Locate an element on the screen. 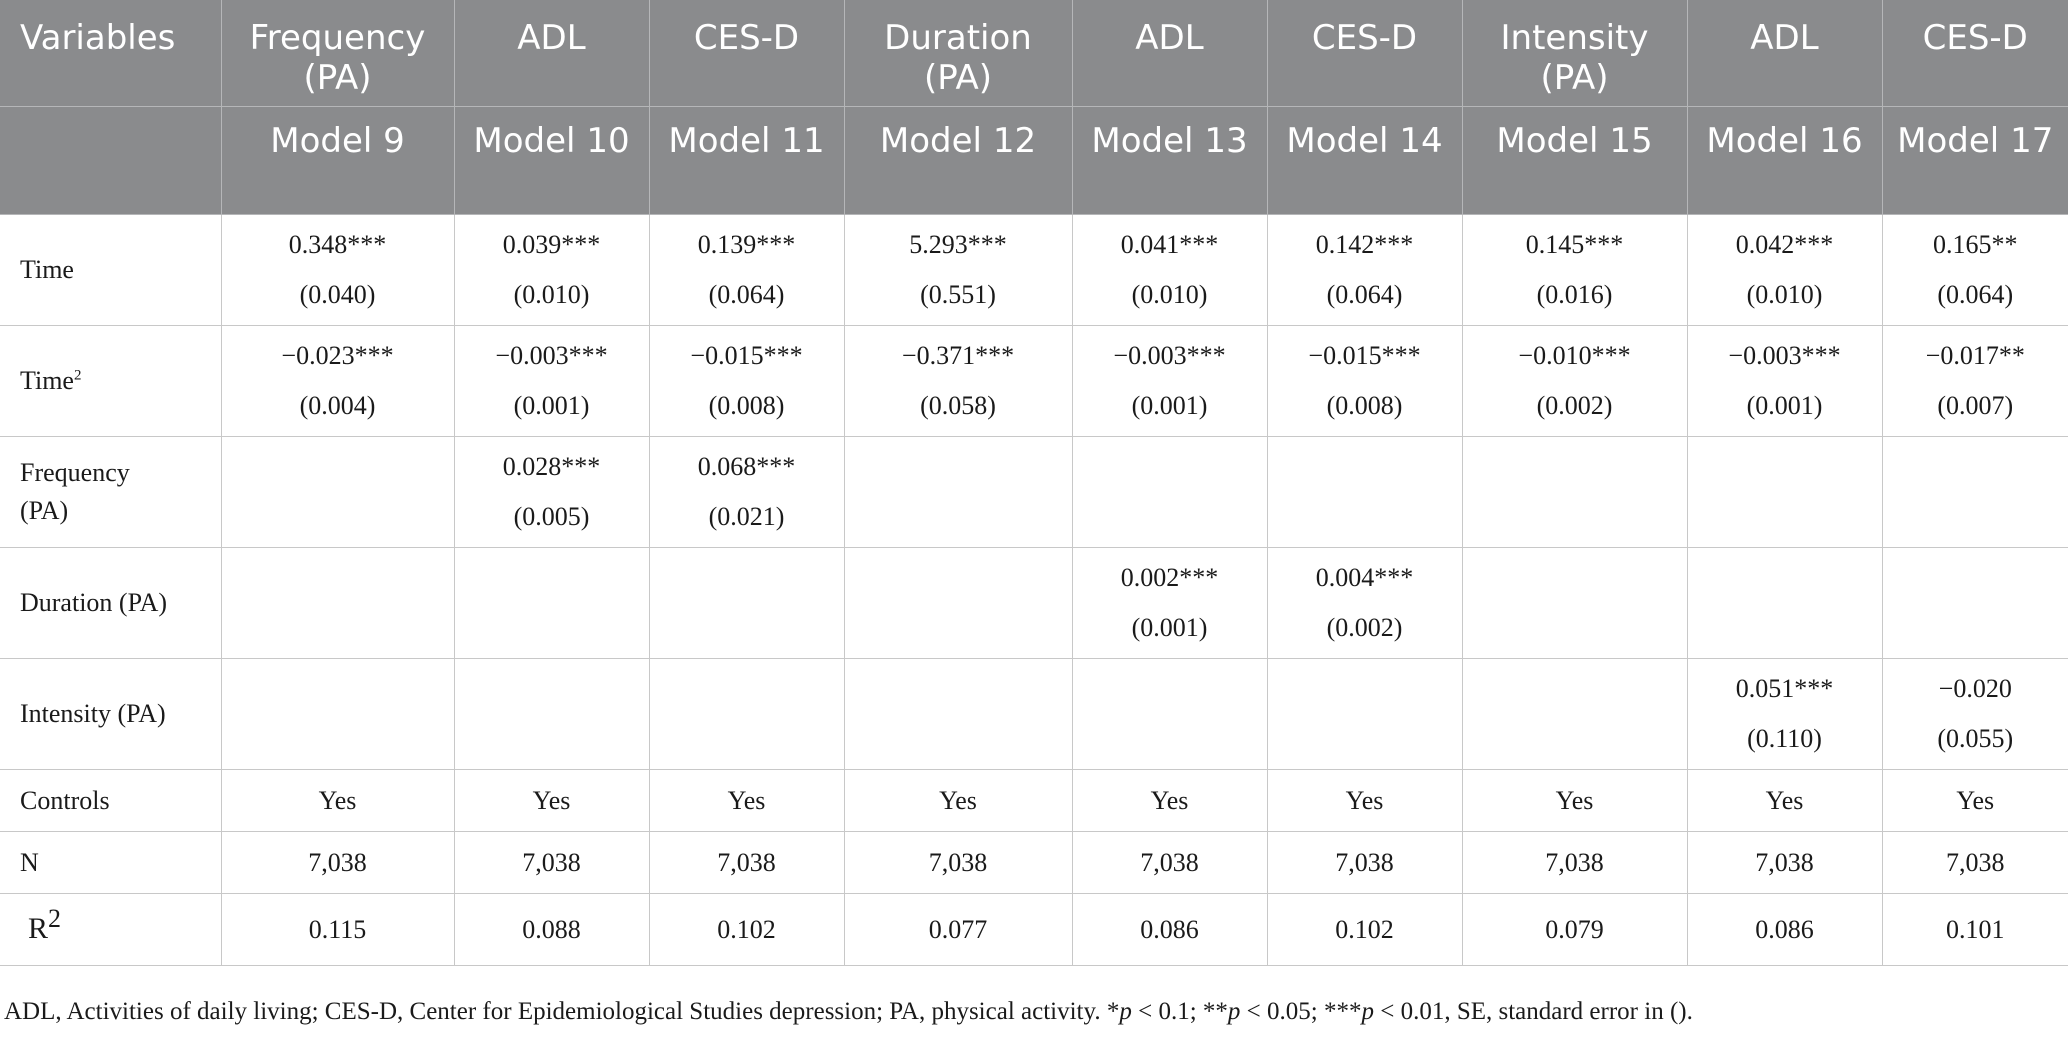 This screenshot has height=1040, width=2068. row-label: Controls is located at coordinates (111, 800).